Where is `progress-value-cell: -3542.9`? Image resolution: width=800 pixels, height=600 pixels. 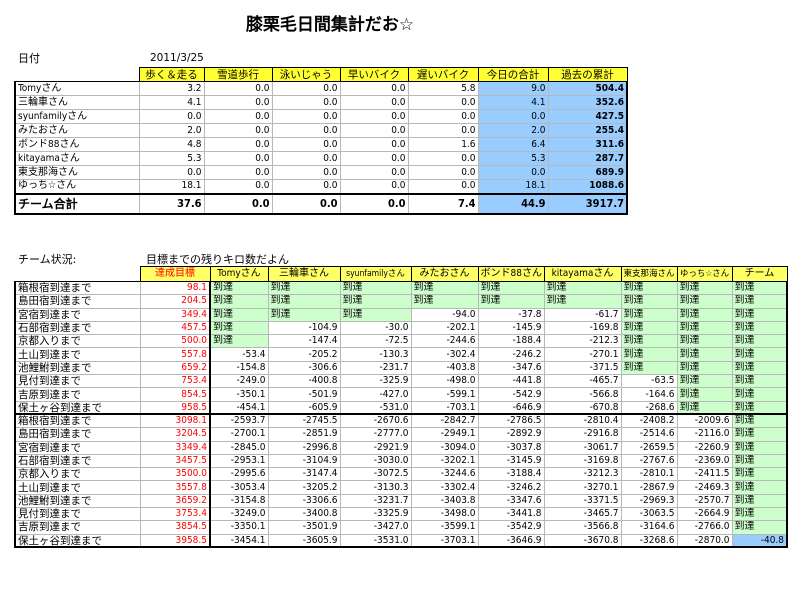
progress-value-cell: -3542.9 is located at coordinates (511, 527).